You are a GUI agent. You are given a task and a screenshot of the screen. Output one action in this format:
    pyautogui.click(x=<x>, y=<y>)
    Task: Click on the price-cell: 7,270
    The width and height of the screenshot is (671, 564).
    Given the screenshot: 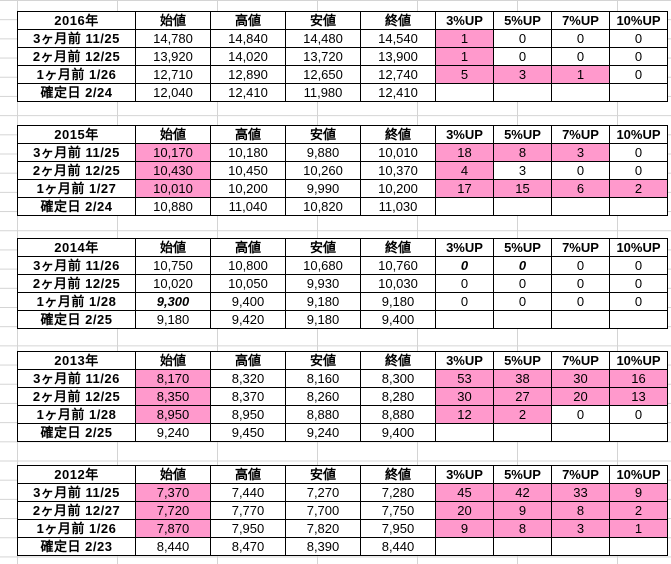 What is the action you would take?
    pyautogui.click(x=323, y=492)
    